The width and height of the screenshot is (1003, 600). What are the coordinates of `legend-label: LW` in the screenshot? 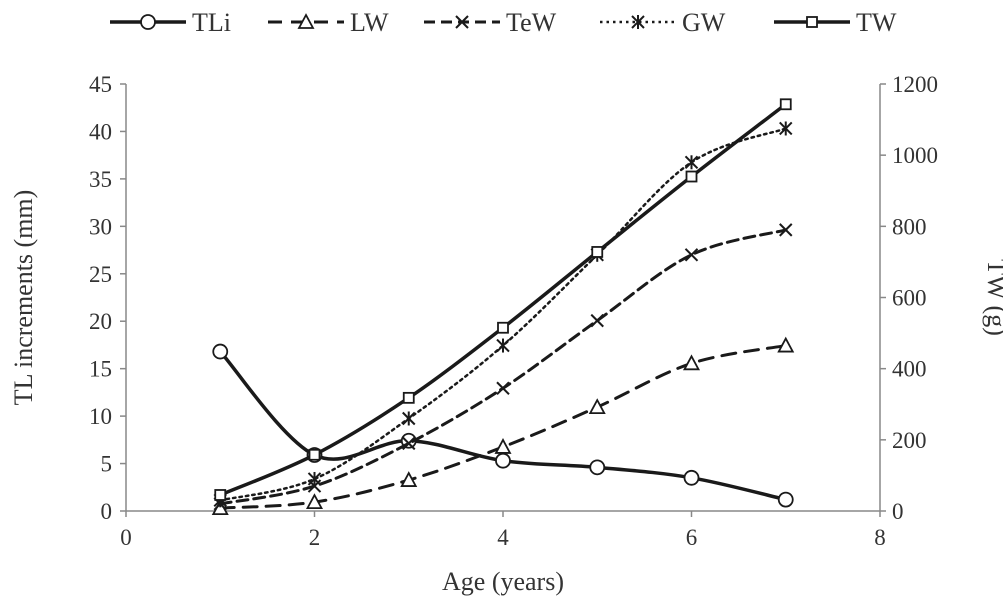 It's located at (369, 22).